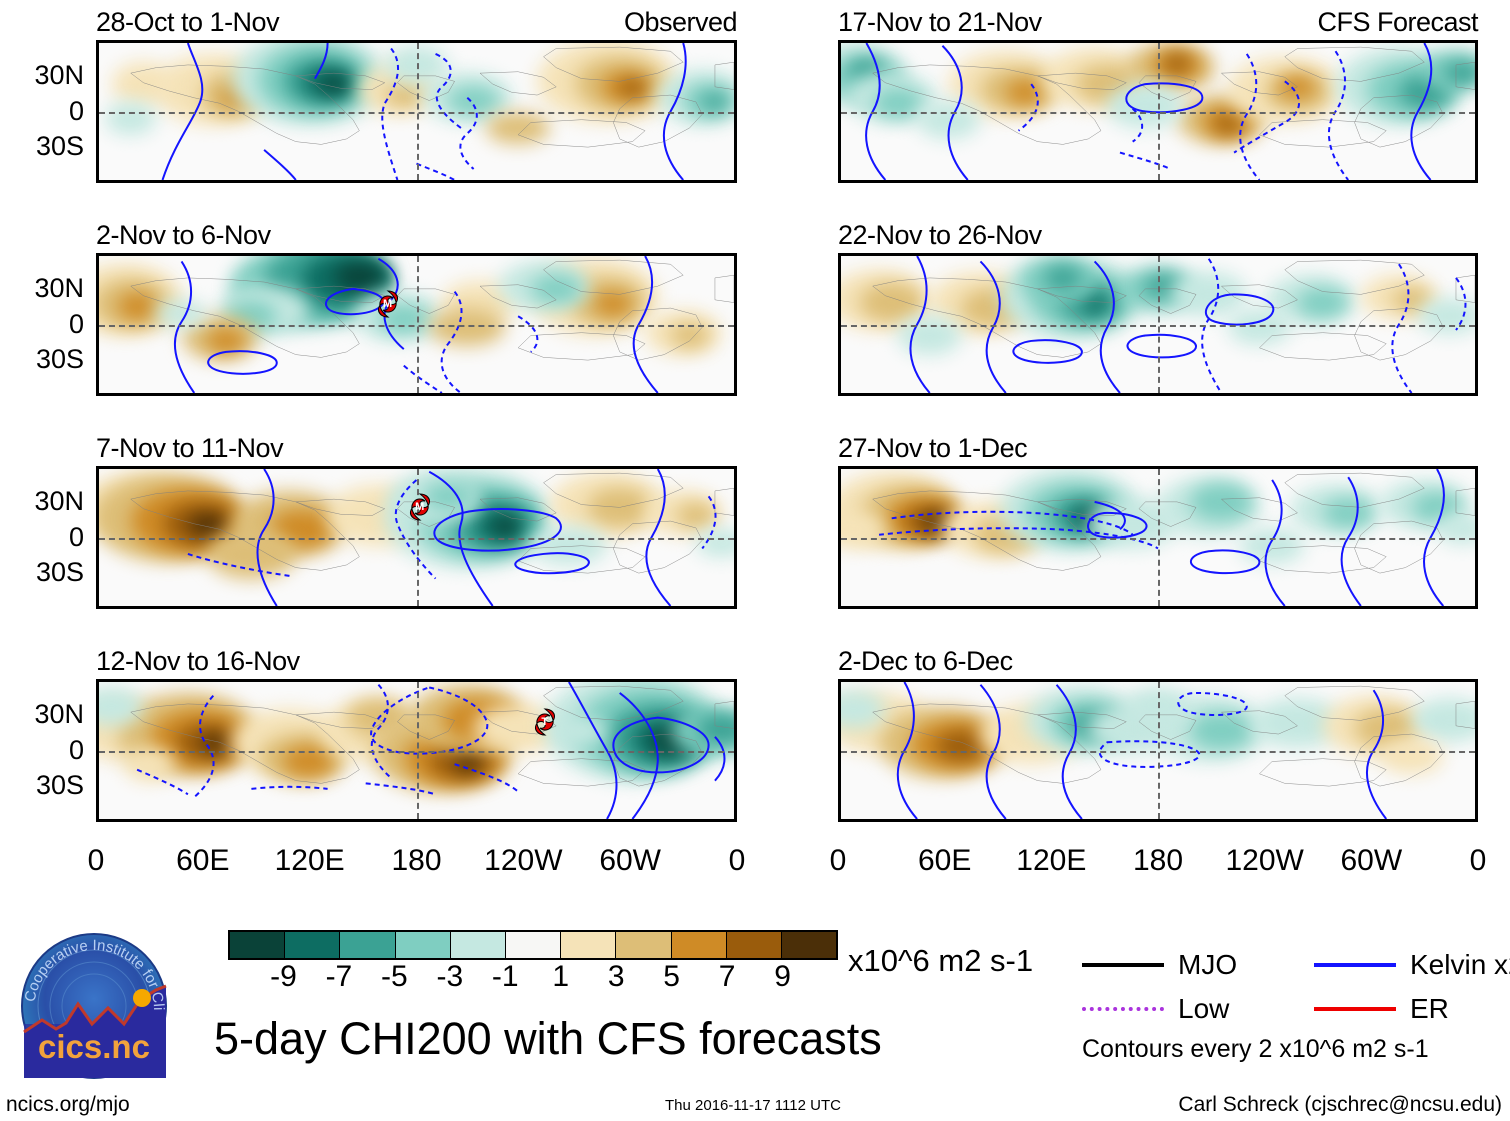  What do you see at coordinates (59, 146) in the screenshot?
I see `y-axis-label-obs-1-2: 30S` at bounding box center [59, 146].